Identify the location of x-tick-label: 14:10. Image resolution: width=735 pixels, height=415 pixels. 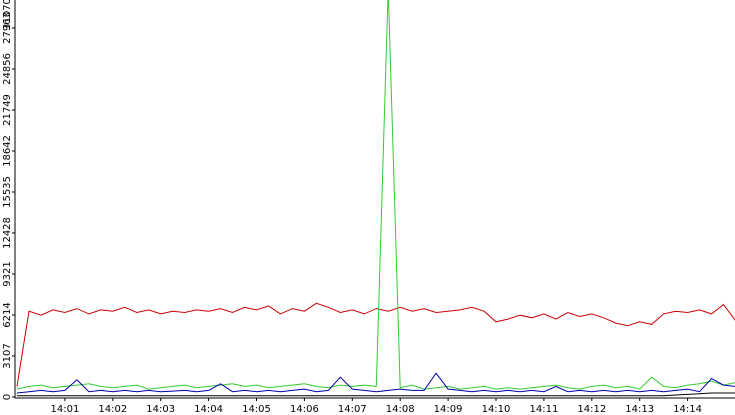
(496, 409).